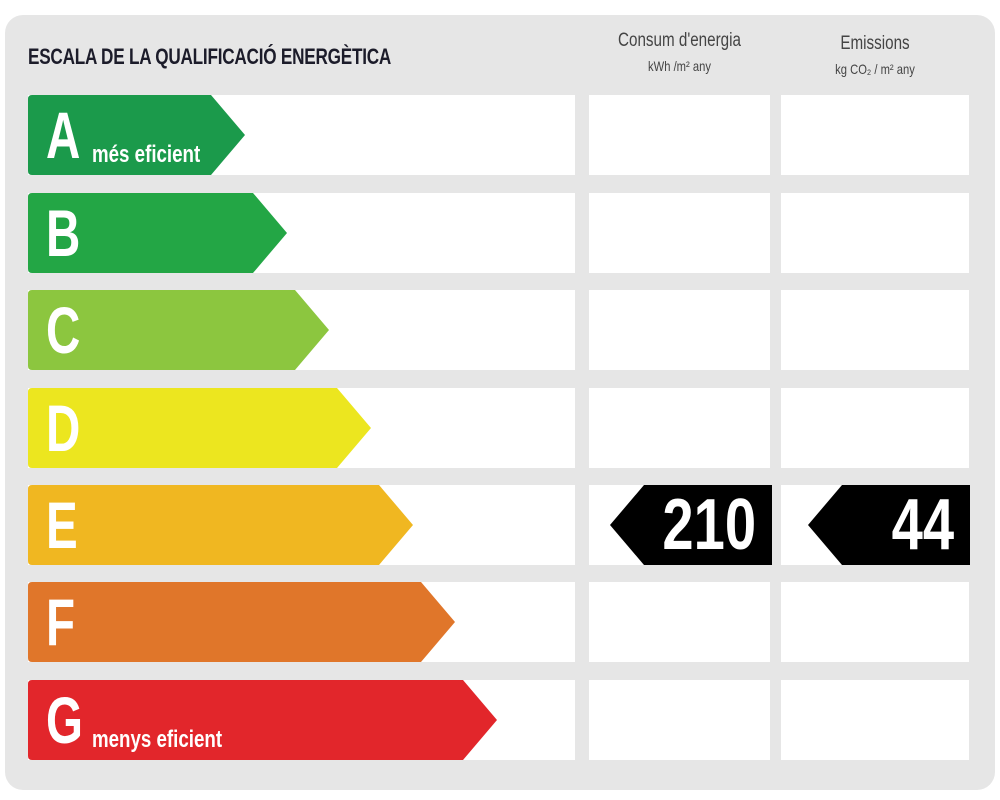 Image resolution: width=1000 pixels, height=800 pixels. I want to click on class-arrow-b: B, so click(157, 233).